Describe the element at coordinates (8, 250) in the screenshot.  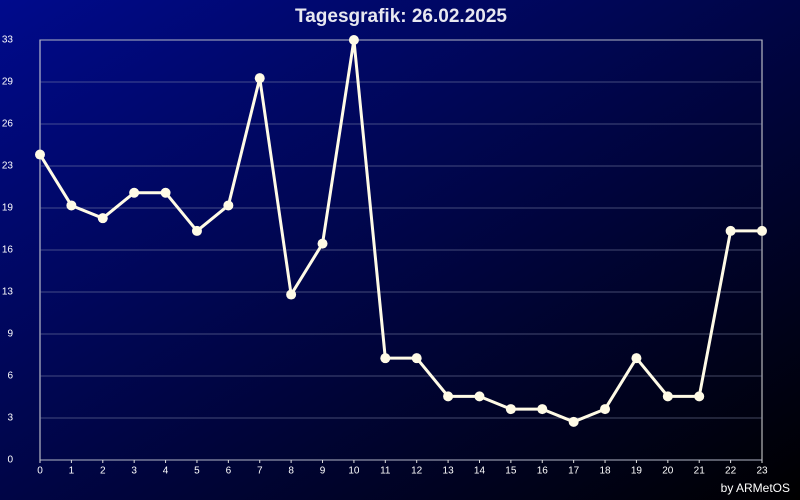
I see `y-tick-label: 16` at that location.